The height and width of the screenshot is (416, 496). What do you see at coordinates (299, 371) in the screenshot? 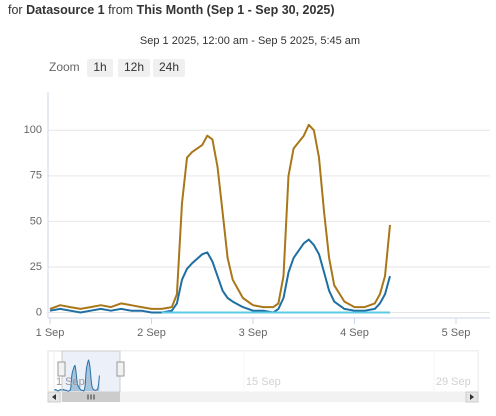
I see `navigator-mask` at bounding box center [299, 371].